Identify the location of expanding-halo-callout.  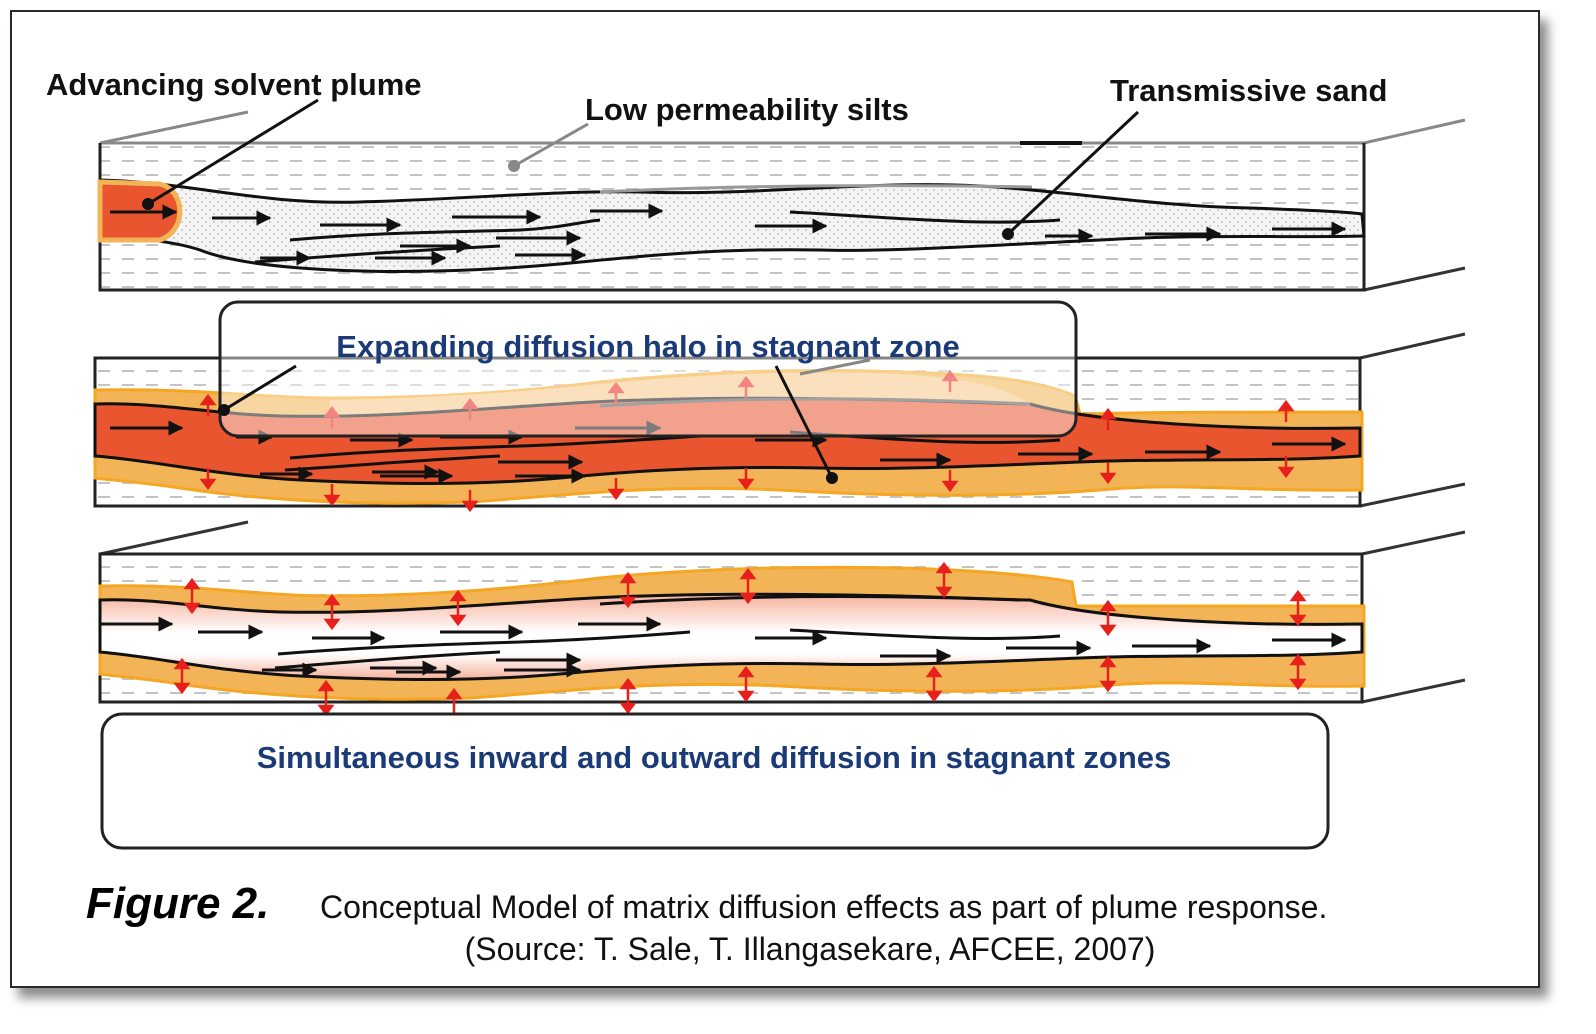
(648, 369).